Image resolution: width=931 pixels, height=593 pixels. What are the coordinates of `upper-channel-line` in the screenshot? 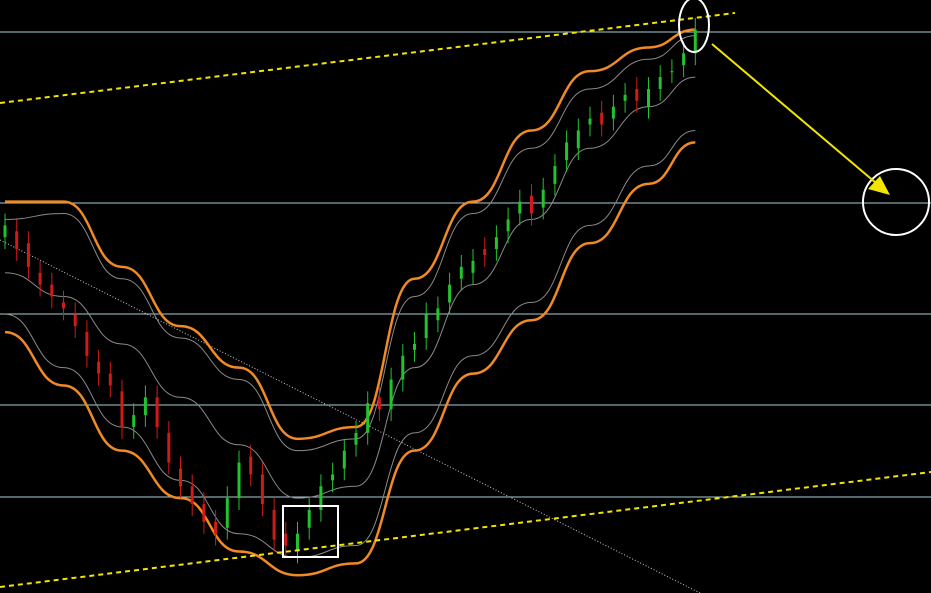 It's located at (368, 58).